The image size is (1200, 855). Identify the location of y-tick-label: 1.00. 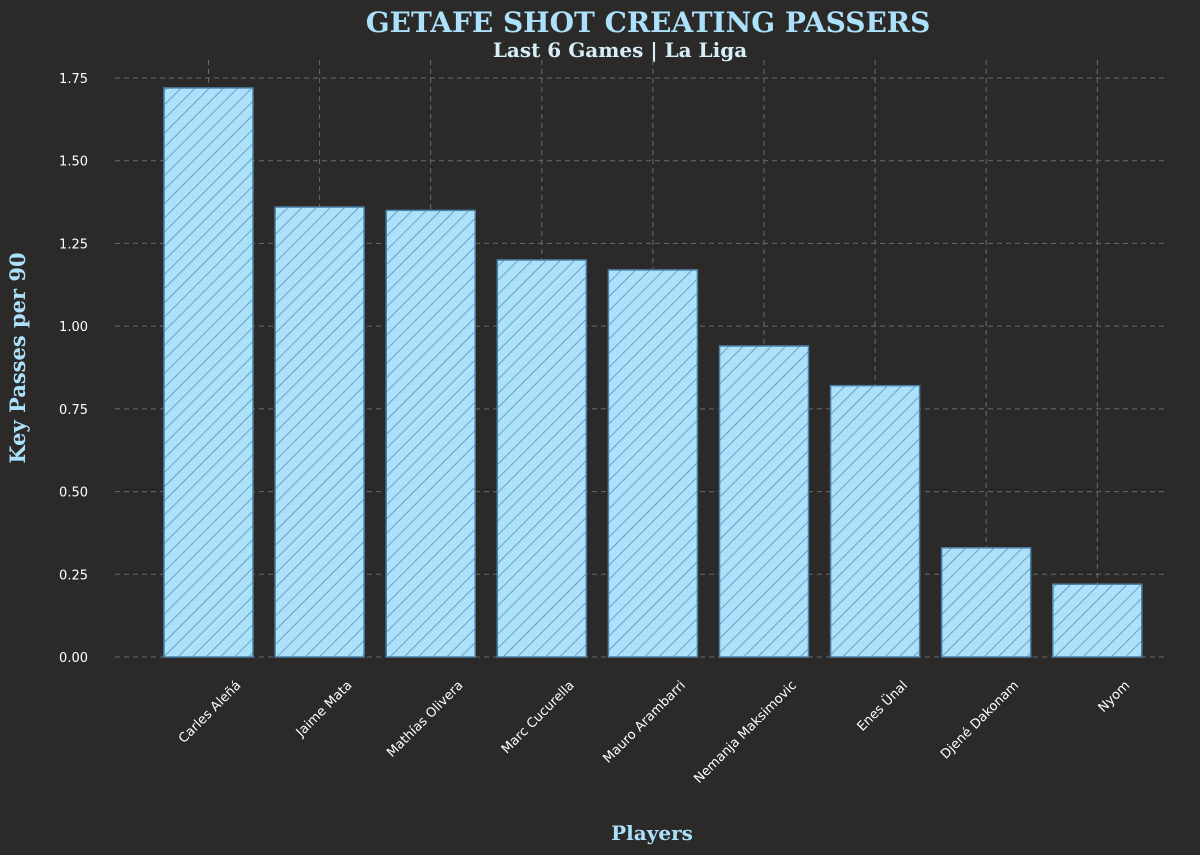
(73, 327).